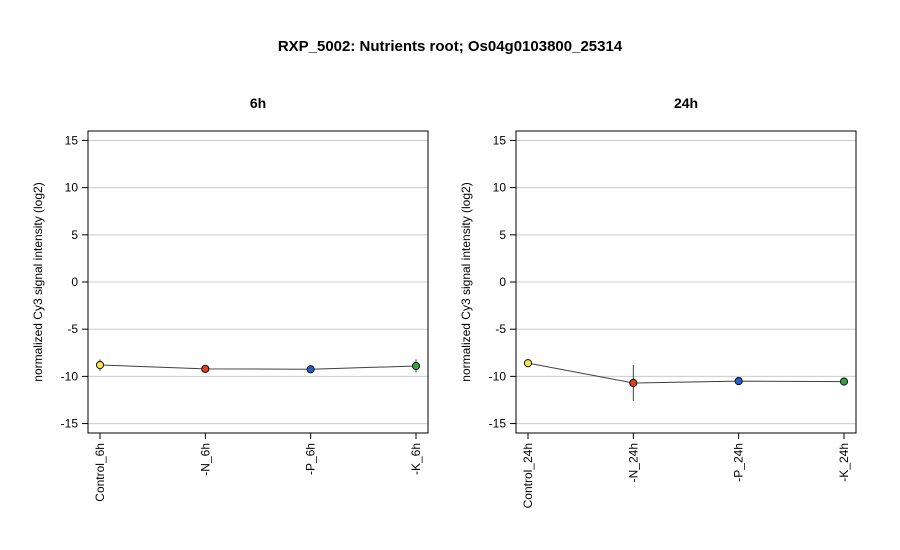 This screenshot has width=900, height=550. Describe the element at coordinates (528, 475) in the screenshot. I see `x-tick-label: Control_24h` at that location.